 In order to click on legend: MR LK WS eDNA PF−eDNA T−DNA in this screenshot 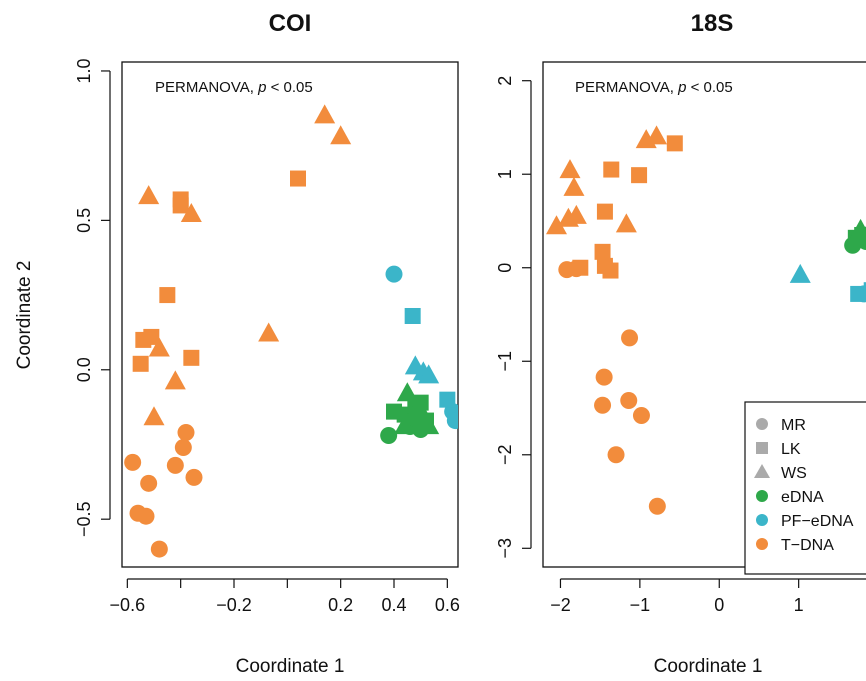, I will do `click(805, 488)`.